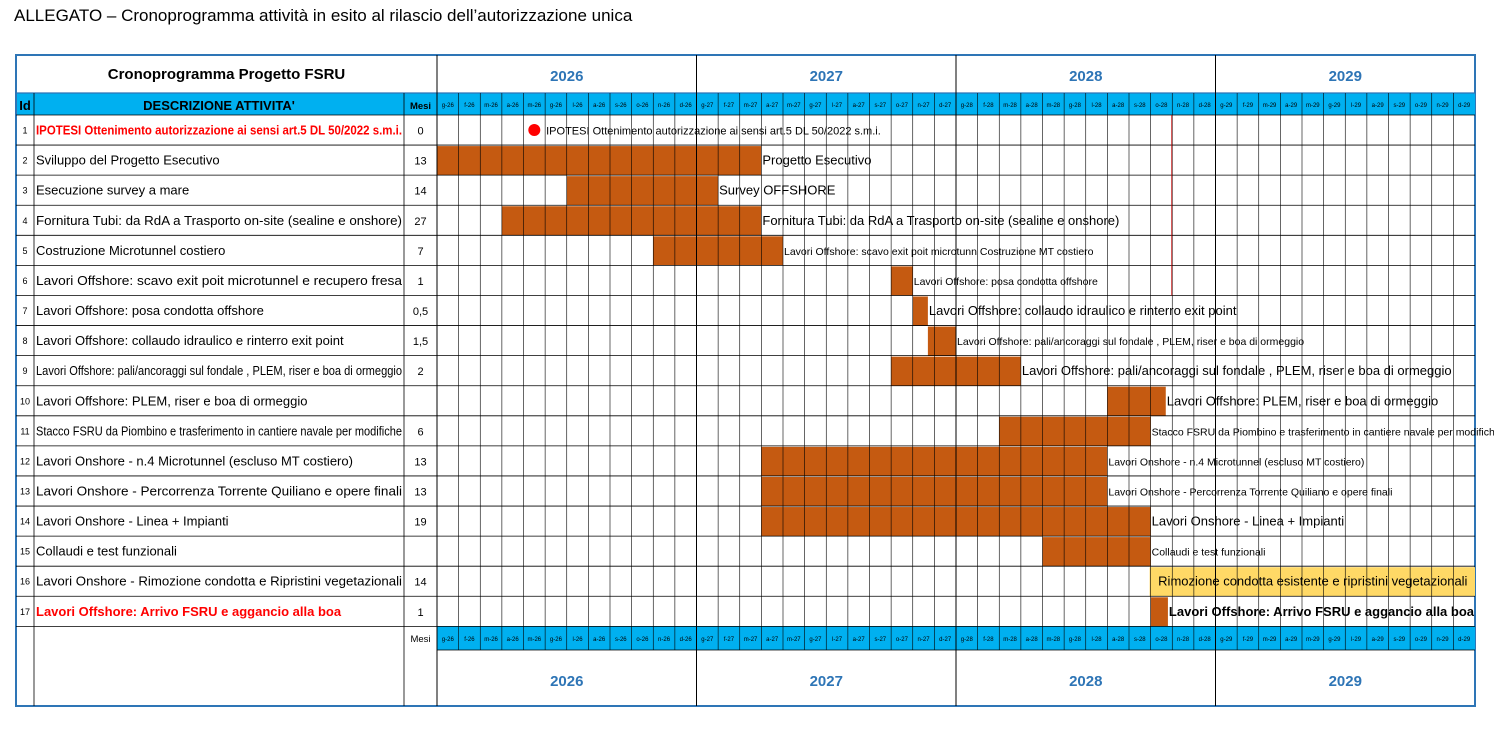 The image size is (1494, 730). Describe the element at coordinates (128, 160) in the screenshot. I see `activity-description: Sviluppo del Progetto Esecutivo` at that location.